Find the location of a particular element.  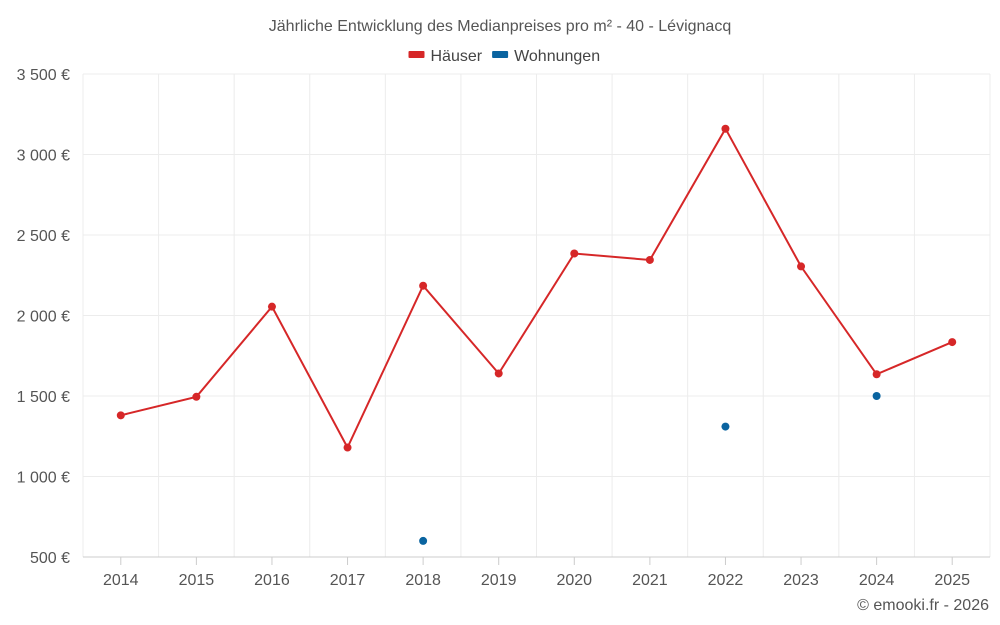

data-point-wohnungen-2024 is located at coordinates (876, 396).